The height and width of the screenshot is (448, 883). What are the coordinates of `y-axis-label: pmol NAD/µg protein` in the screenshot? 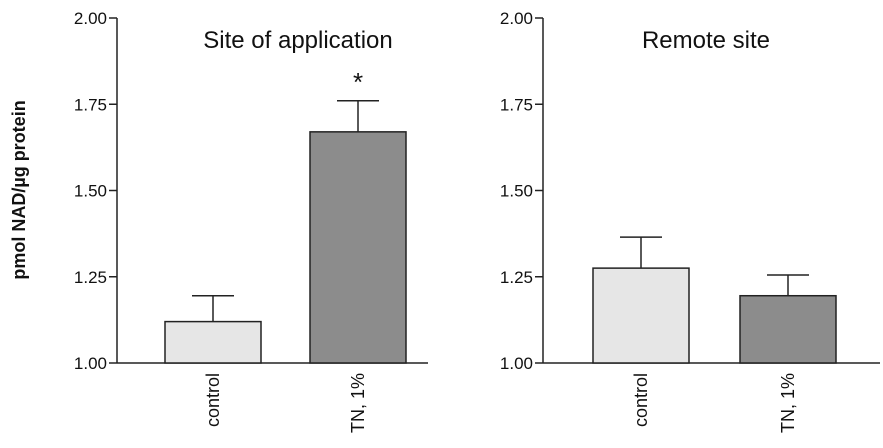 It's located at (19, 189).